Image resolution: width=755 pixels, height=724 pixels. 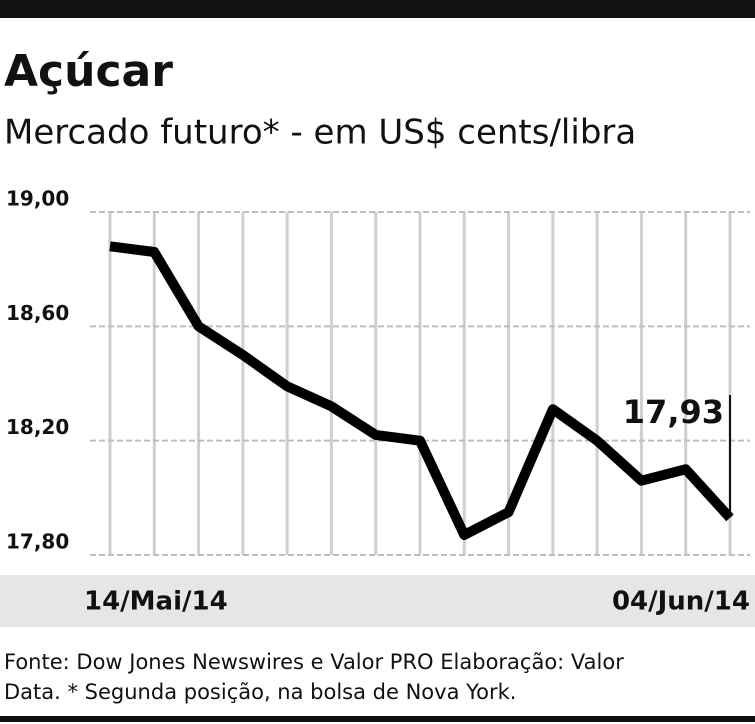 What do you see at coordinates (156, 602) in the screenshot?
I see `x-tick-label: 14/Mai/14` at bounding box center [156, 602].